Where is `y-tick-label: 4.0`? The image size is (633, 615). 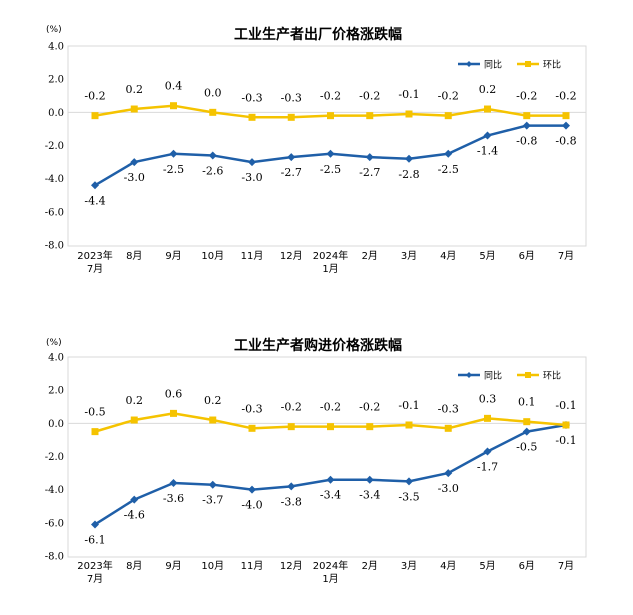 y-tick-label: 4.0 is located at coordinates (56, 47).